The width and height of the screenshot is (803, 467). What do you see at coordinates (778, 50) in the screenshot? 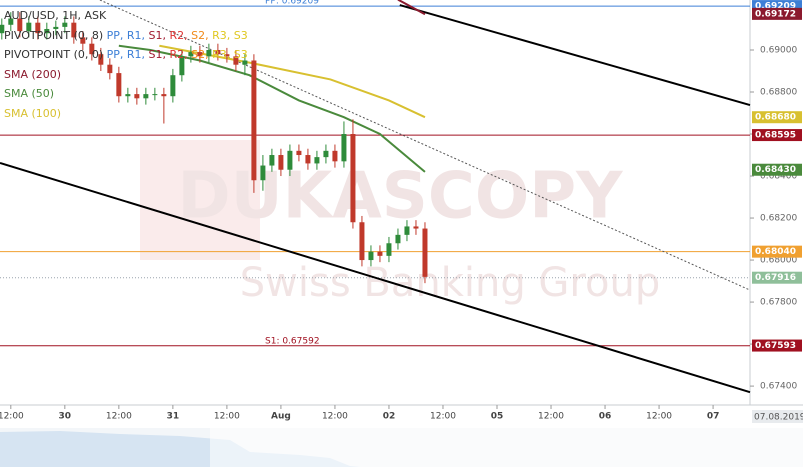
I see `y-tick-label: 0.69000` at bounding box center [778, 50].